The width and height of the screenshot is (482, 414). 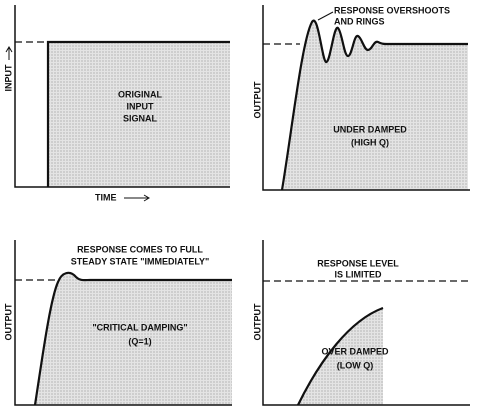 I want to click on signal-curve, so click(x=138, y=113).